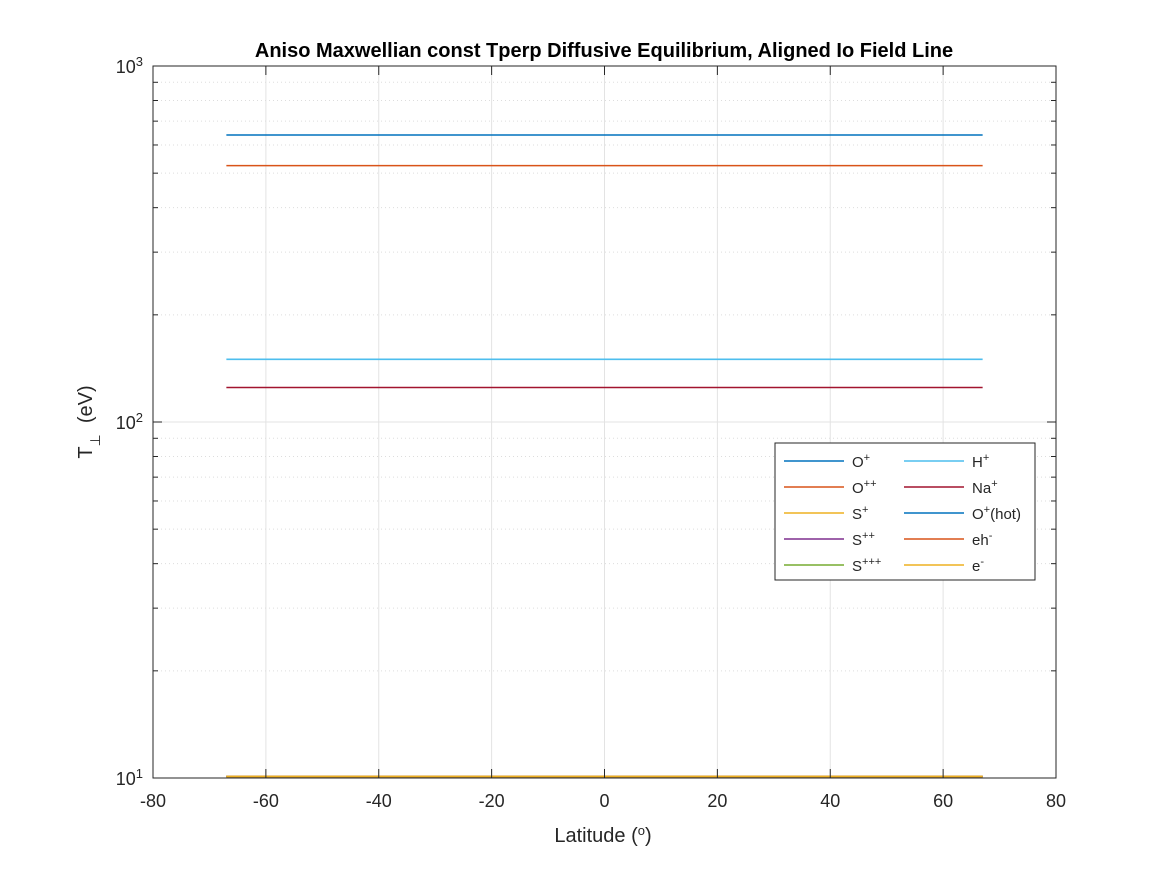 The image size is (1167, 875). I want to click on legend-charge-superscript: +++, so click(871, 562).